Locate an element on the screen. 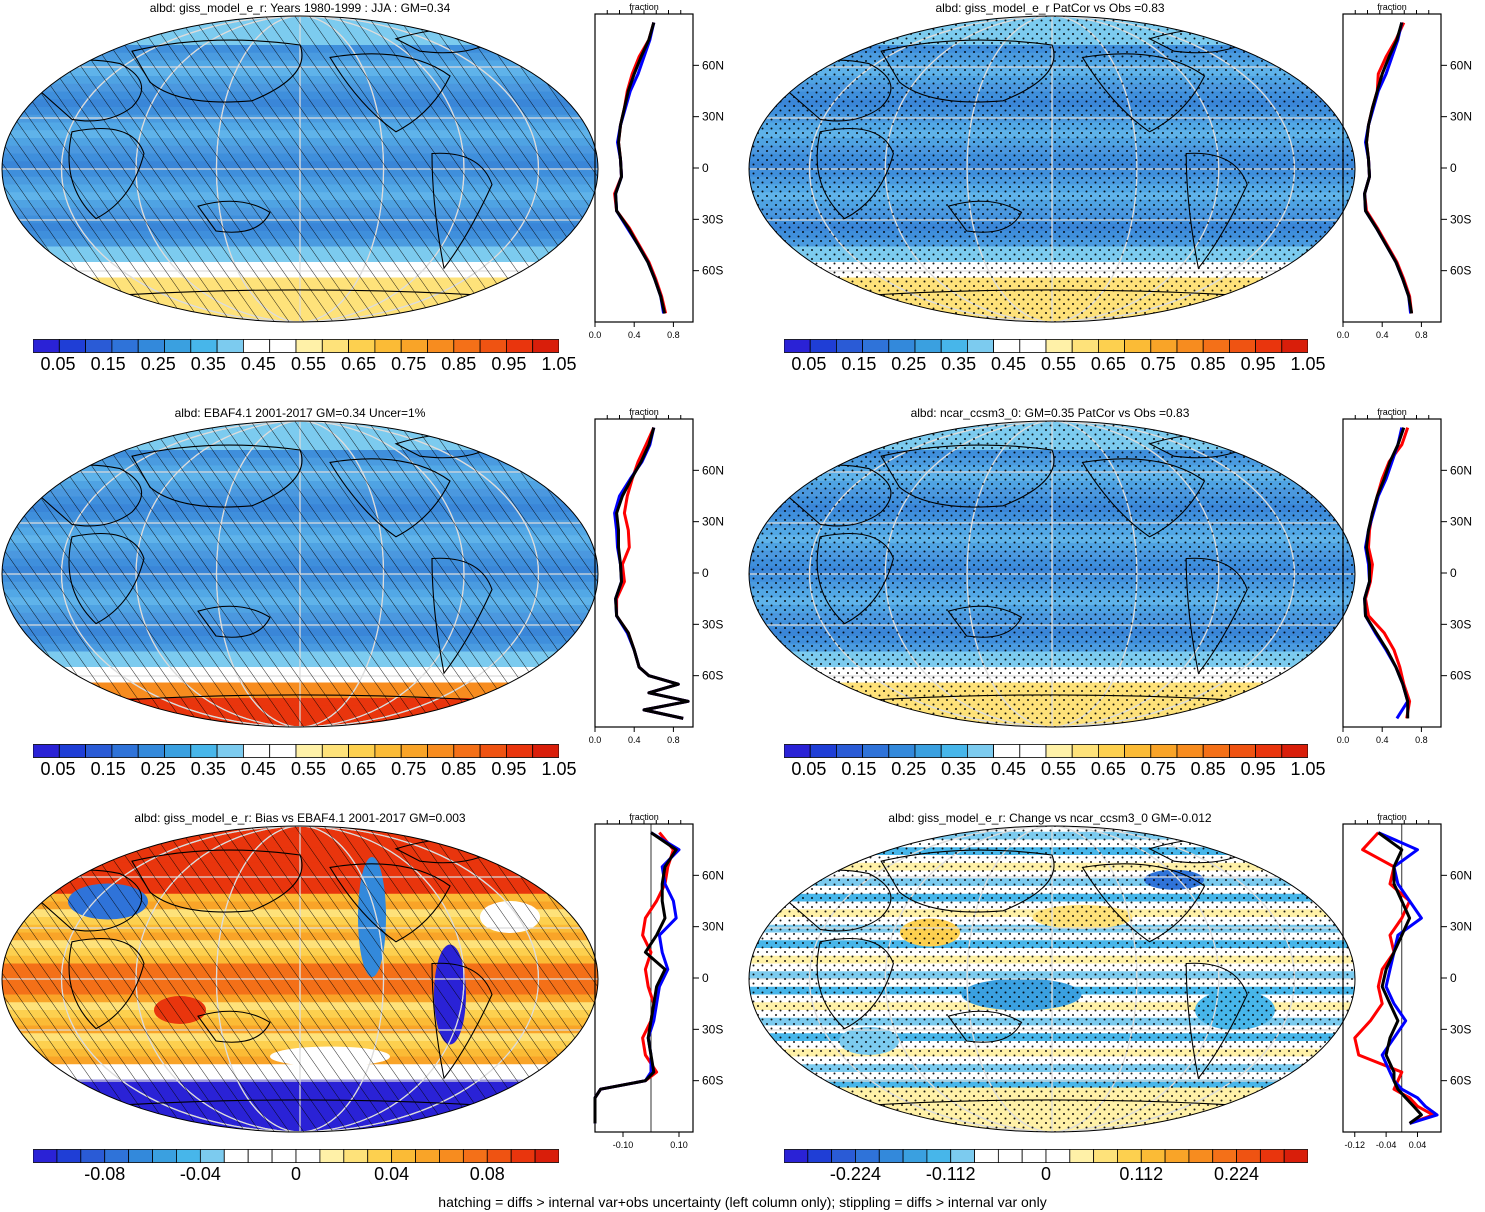 Image resolution: width=1485 pixels, height=1212 pixels. x-tick-label: -0.12 is located at coordinates (1355, 1145).